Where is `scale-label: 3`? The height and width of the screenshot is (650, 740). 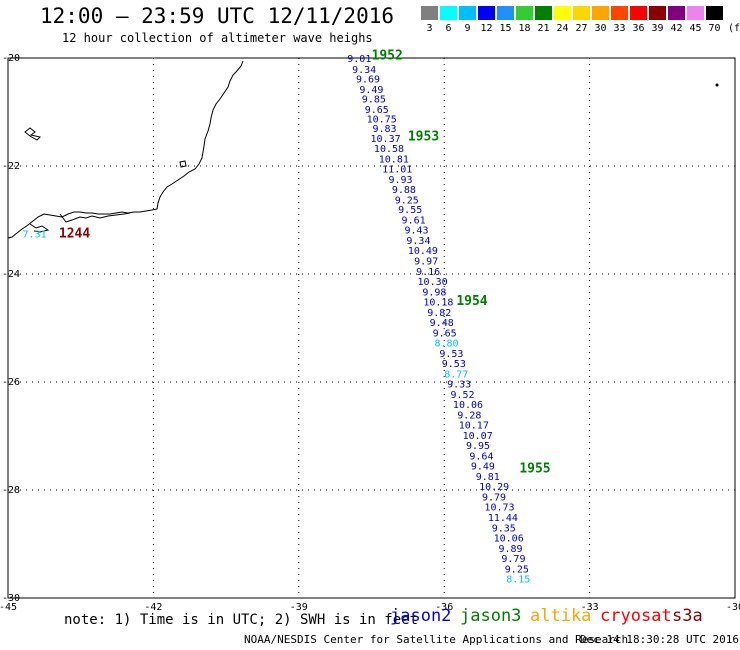
scale-label: 3 is located at coordinates (429, 28).